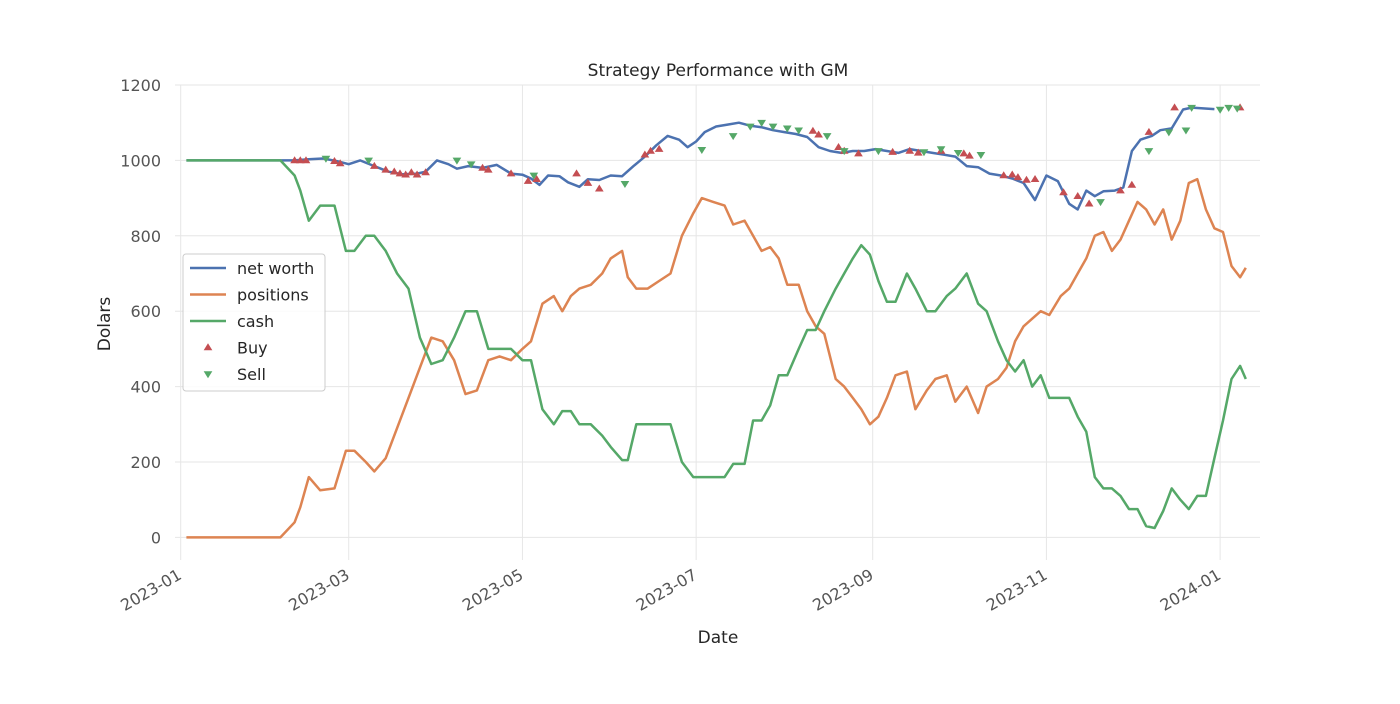  I want to click on y-axis-label: Dolars, so click(105, 324).